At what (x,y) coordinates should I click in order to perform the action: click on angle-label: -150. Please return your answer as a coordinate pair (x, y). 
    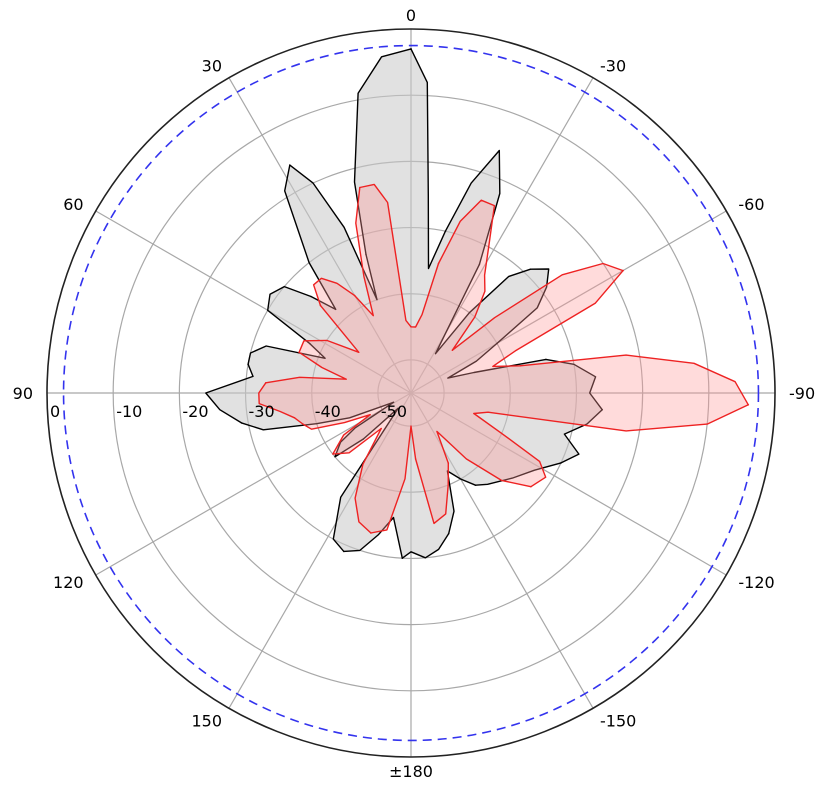
    Looking at the image, I should click on (618, 720).